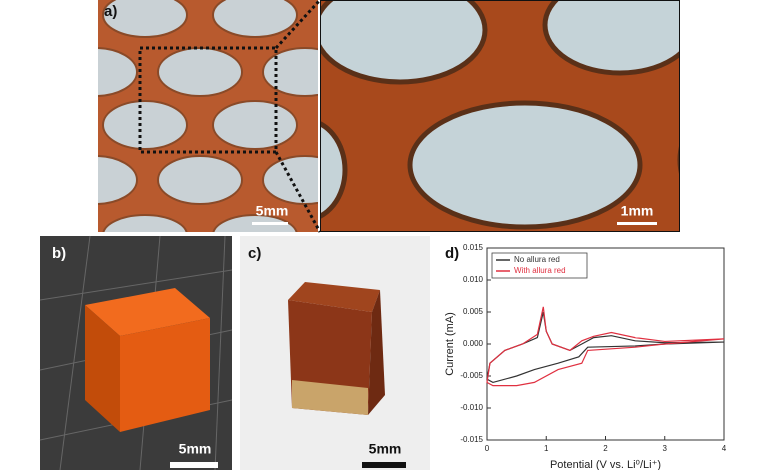  What do you see at coordinates (473, 247) in the screenshot?
I see `y-tick-label: 0.015` at bounding box center [473, 247].